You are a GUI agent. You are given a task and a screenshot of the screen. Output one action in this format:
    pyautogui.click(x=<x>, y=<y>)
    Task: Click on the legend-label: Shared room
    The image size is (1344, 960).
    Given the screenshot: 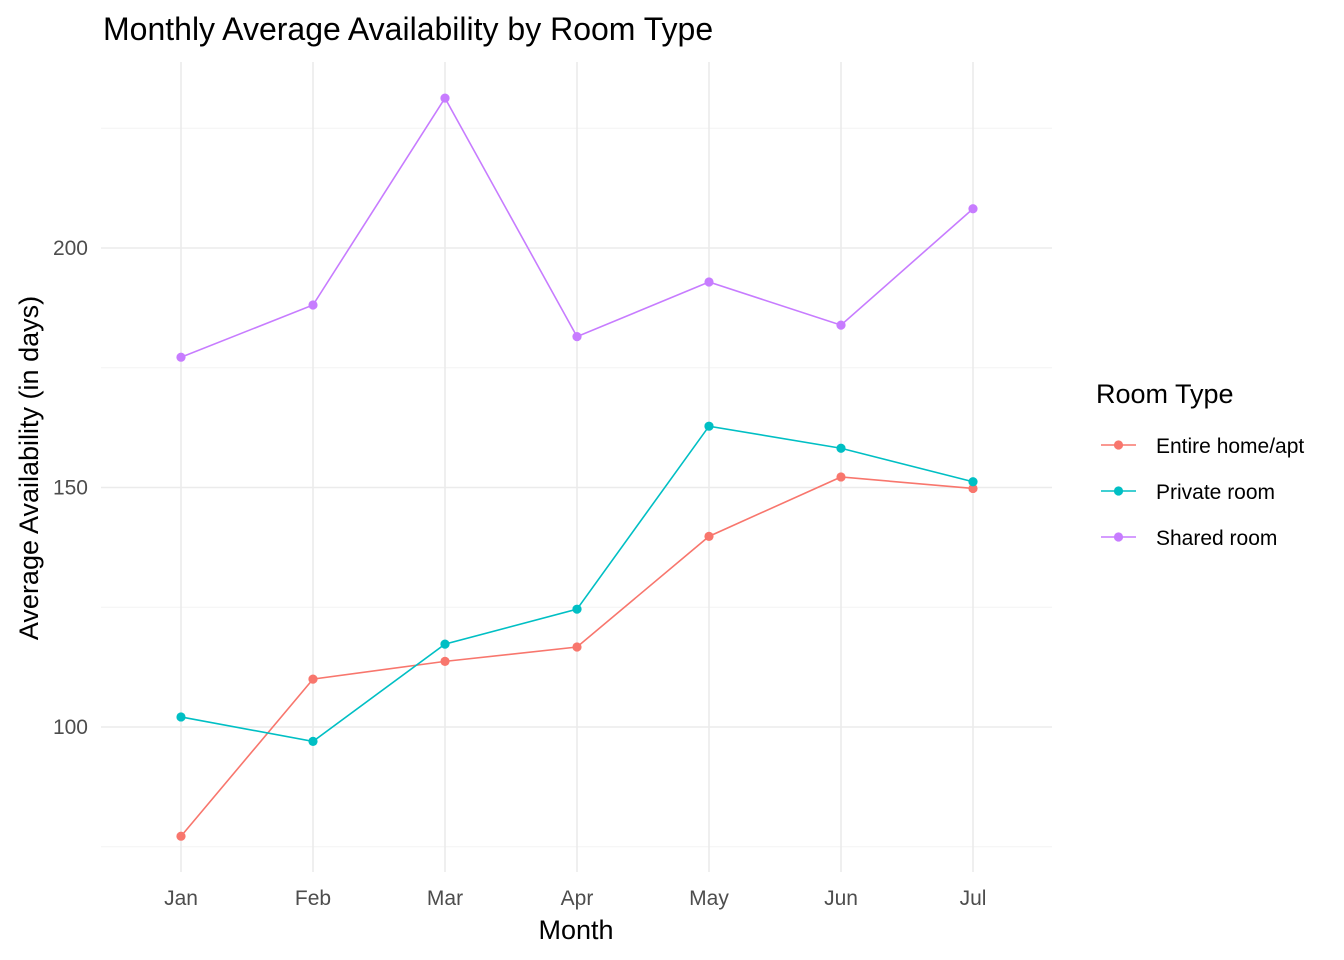 What is the action you would take?
    pyautogui.click(x=1216, y=538)
    